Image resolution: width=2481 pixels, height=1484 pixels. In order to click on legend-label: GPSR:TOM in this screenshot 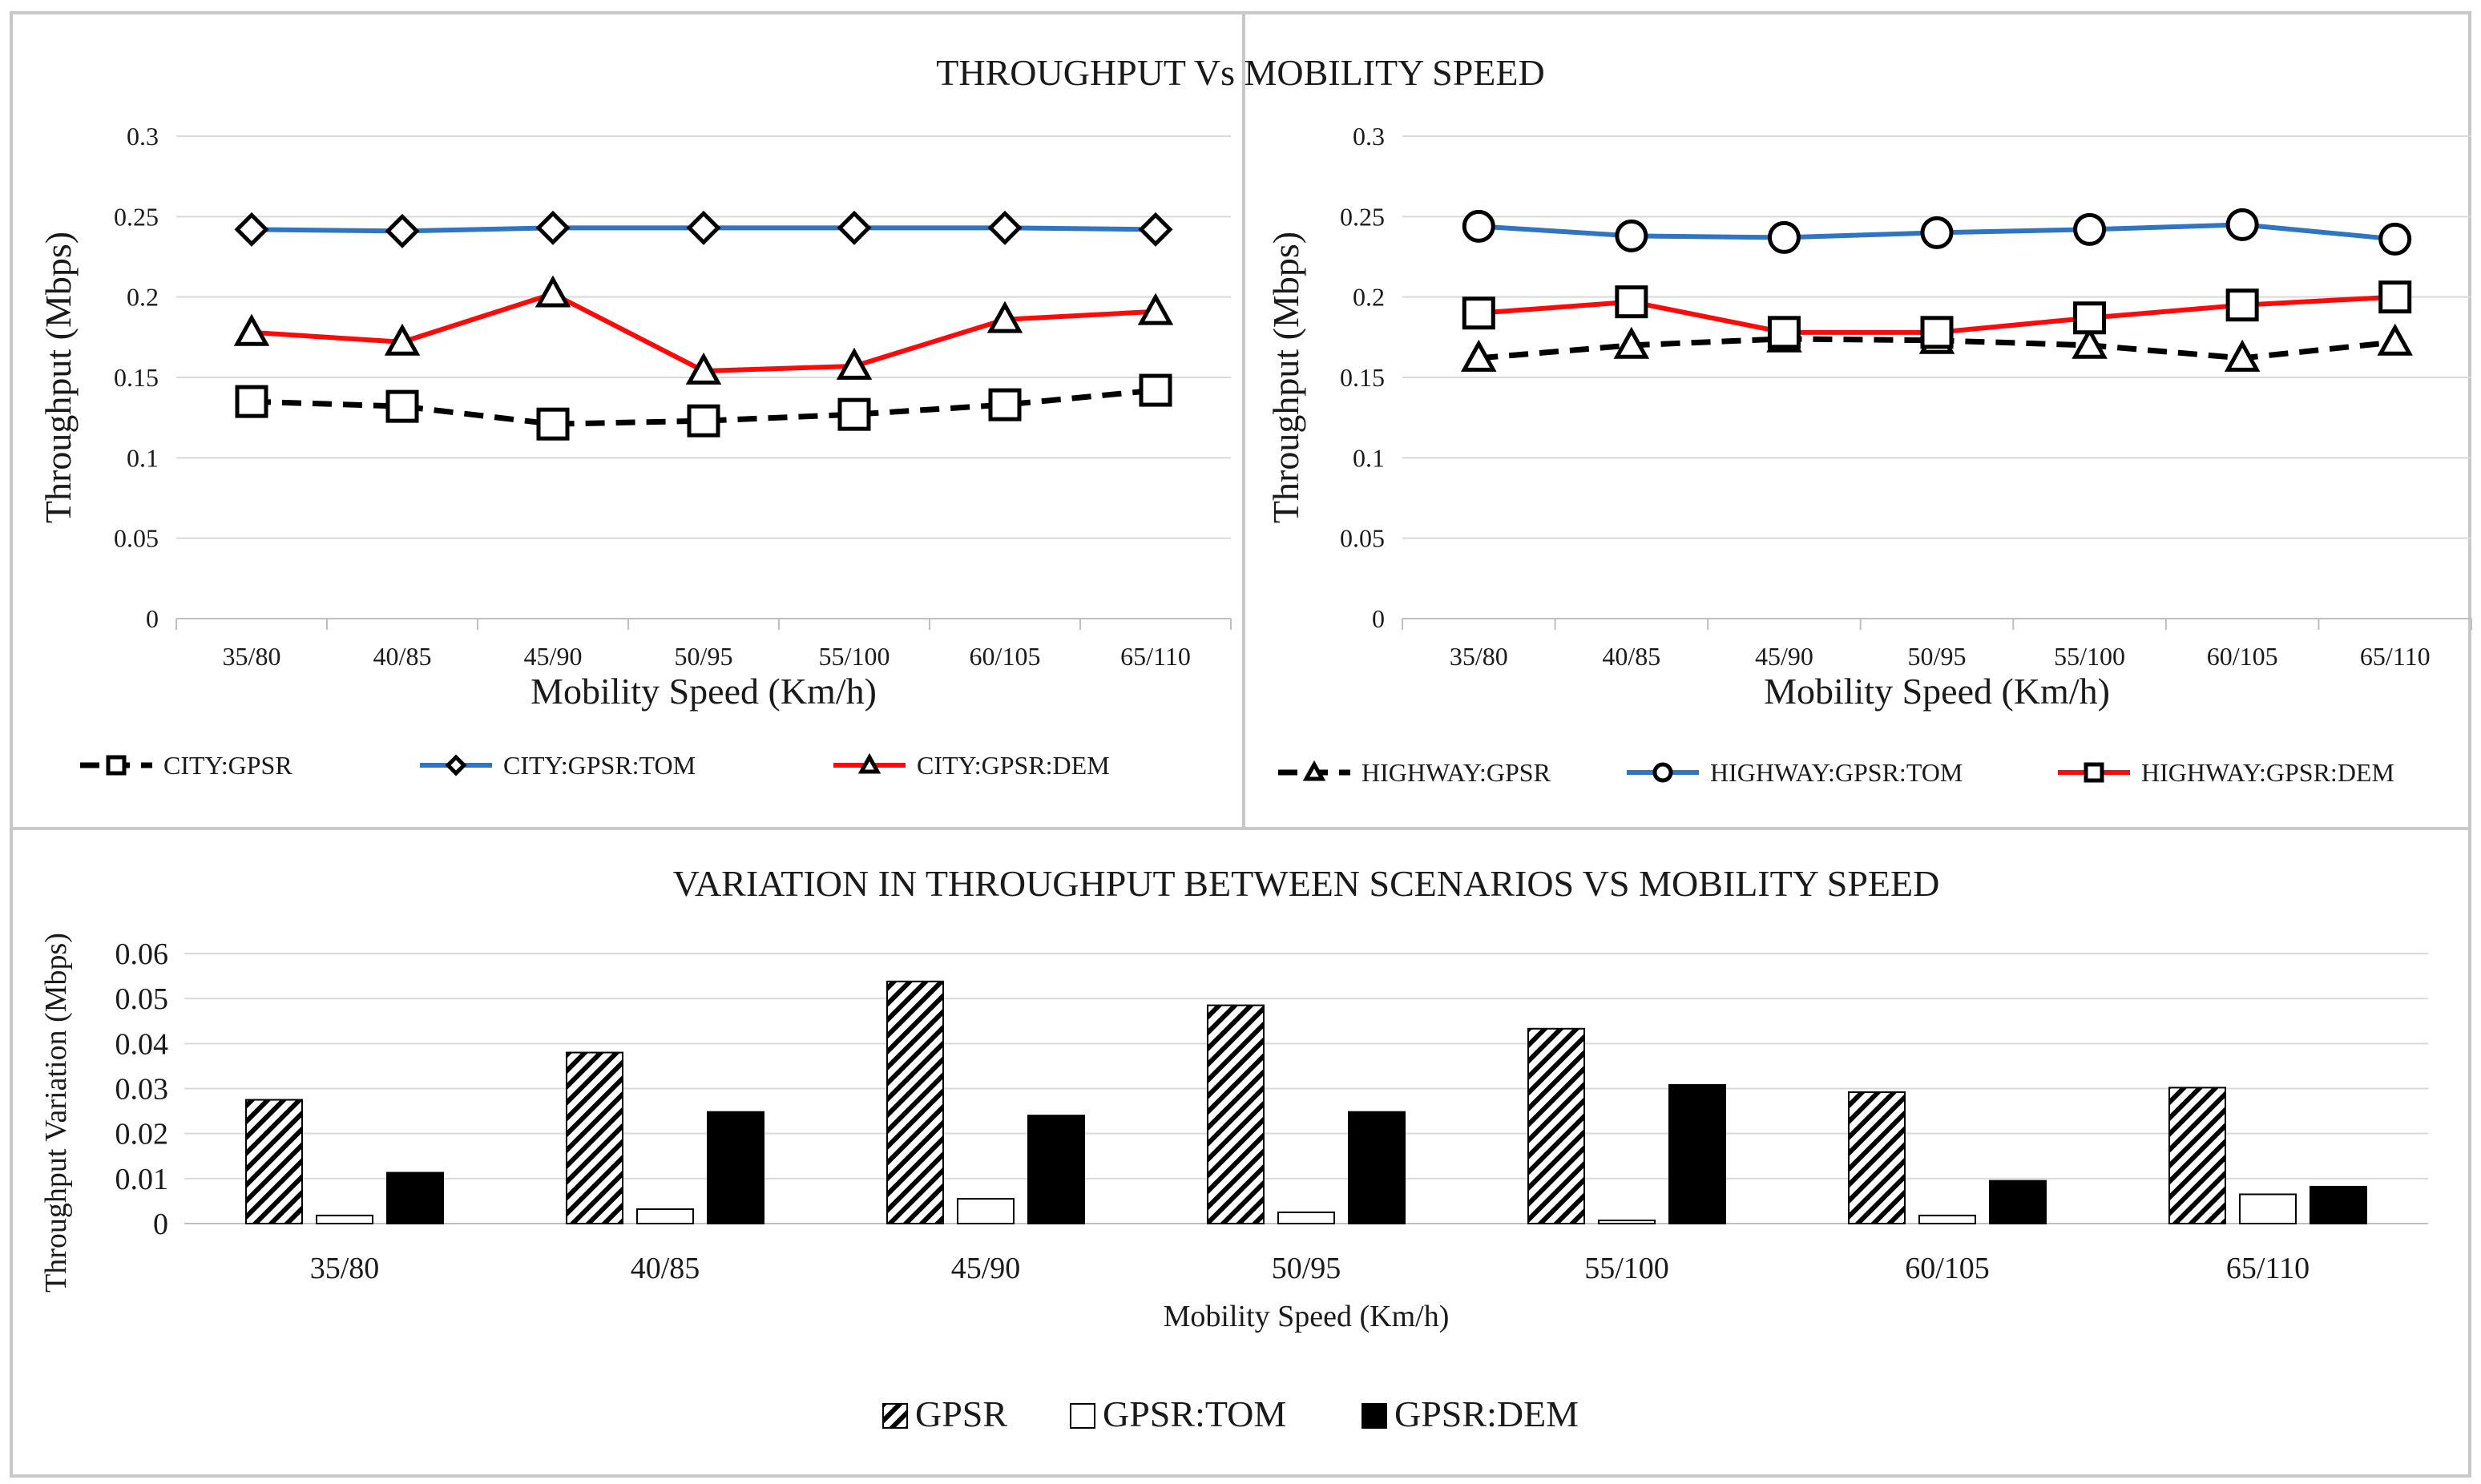, I will do `click(1194, 1414)`.